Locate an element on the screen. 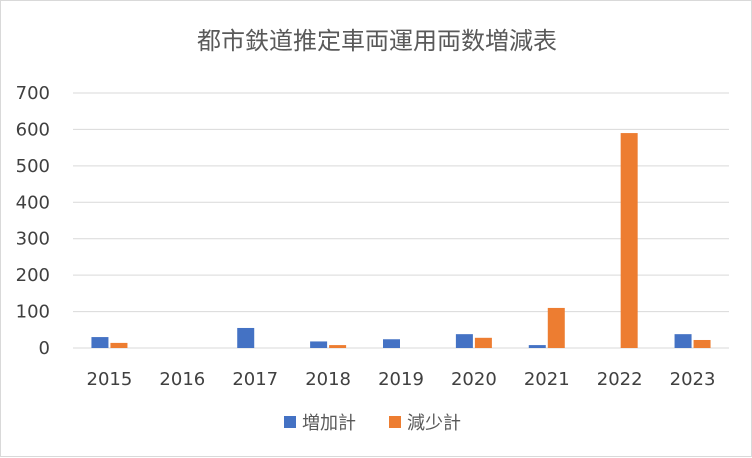  y-tick-label-100: 100 is located at coordinates (33, 312).